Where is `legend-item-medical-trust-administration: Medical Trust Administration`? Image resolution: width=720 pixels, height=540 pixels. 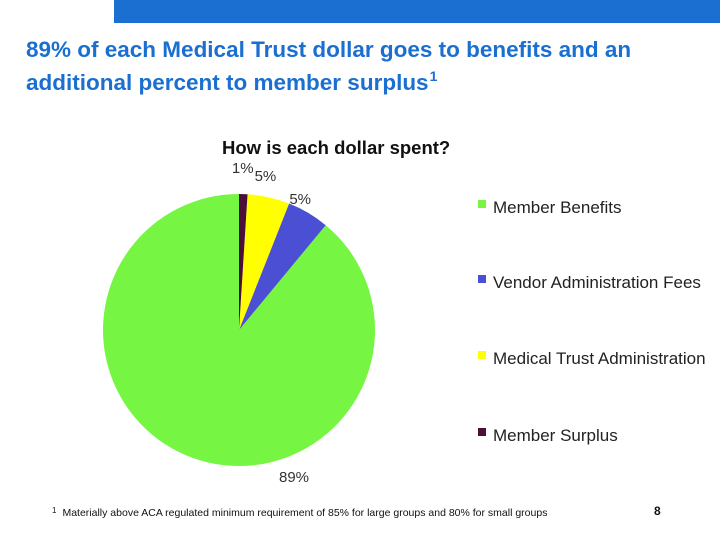 legend-item-medical-trust-administration: Medical Trust Administration is located at coordinates (599, 358).